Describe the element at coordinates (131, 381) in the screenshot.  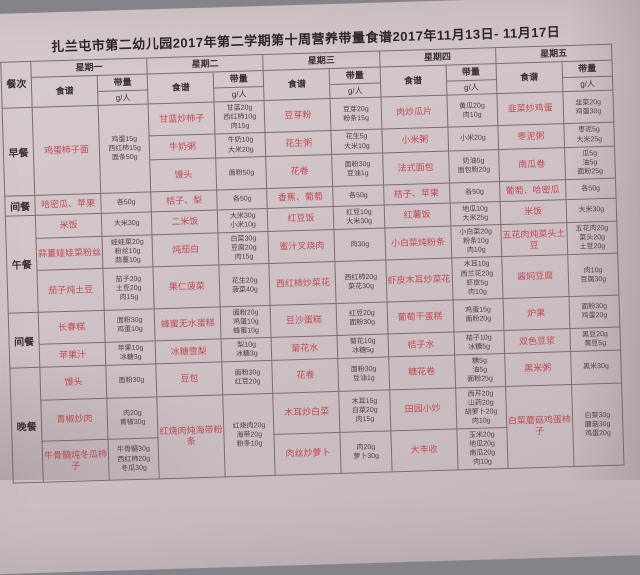
I see `amount-cell: 面粉30g` at that location.